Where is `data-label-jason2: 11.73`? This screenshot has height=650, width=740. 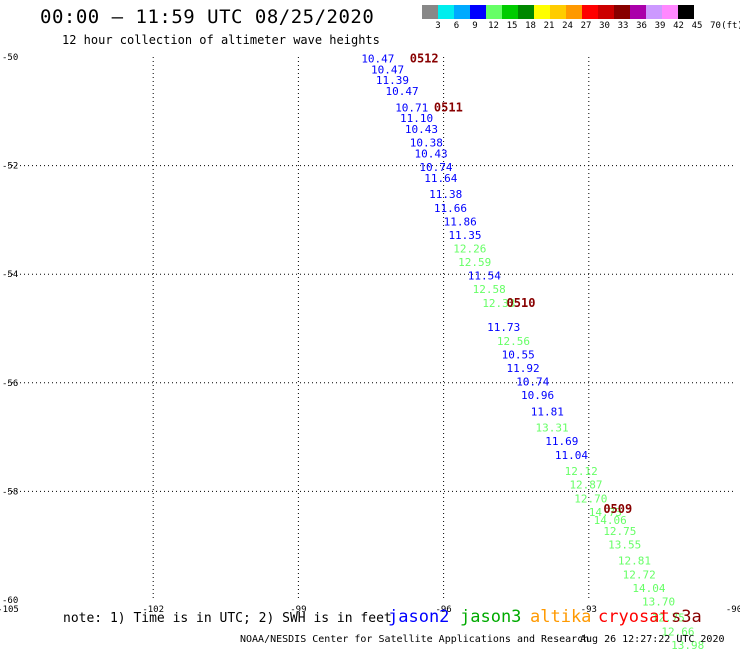
data-label-jason2: 11.73 is located at coordinates (503, 327).